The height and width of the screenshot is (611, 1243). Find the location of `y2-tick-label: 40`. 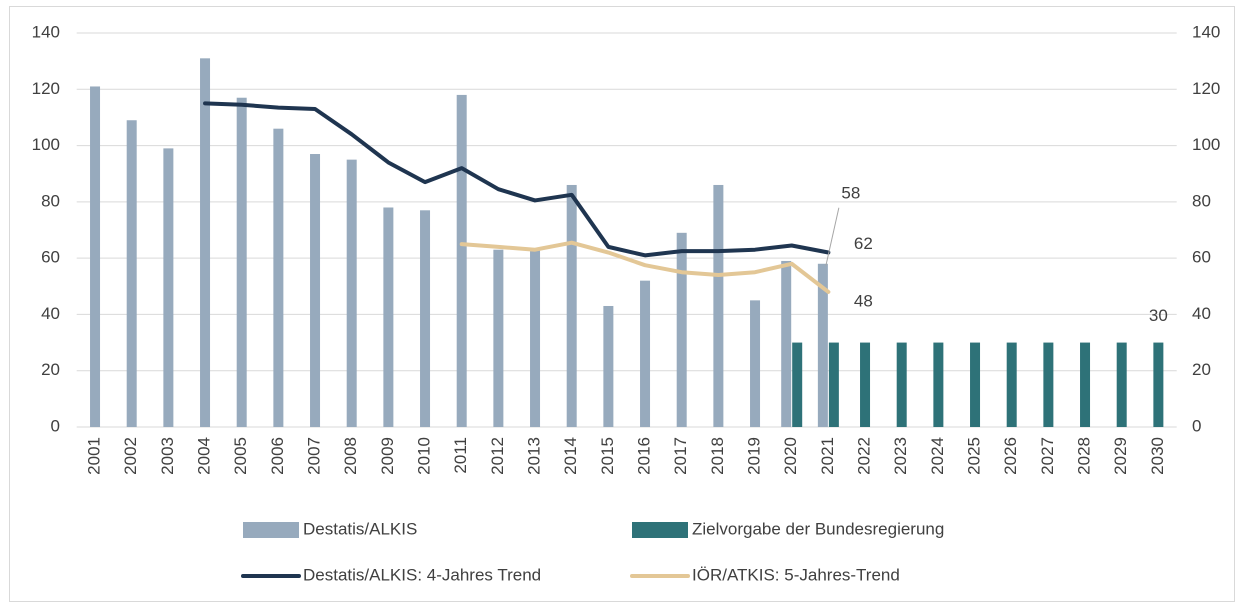

y2-tick-label: 40 is located at coordinates (1201, 313).